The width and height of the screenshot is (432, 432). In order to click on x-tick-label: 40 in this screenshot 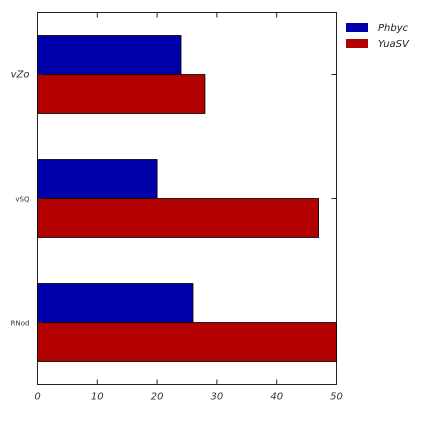, I will do `click(276, 397)`.